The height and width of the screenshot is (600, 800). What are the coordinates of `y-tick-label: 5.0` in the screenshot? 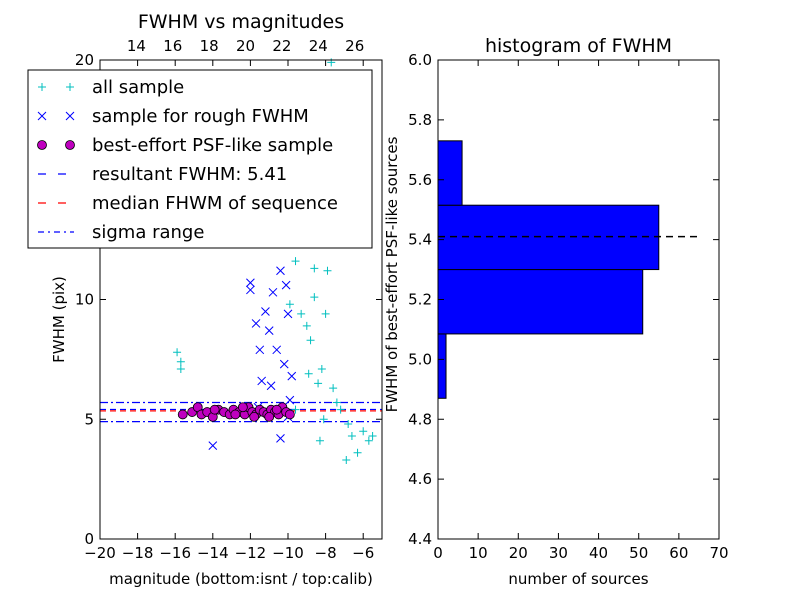 It's located at (420, 359).